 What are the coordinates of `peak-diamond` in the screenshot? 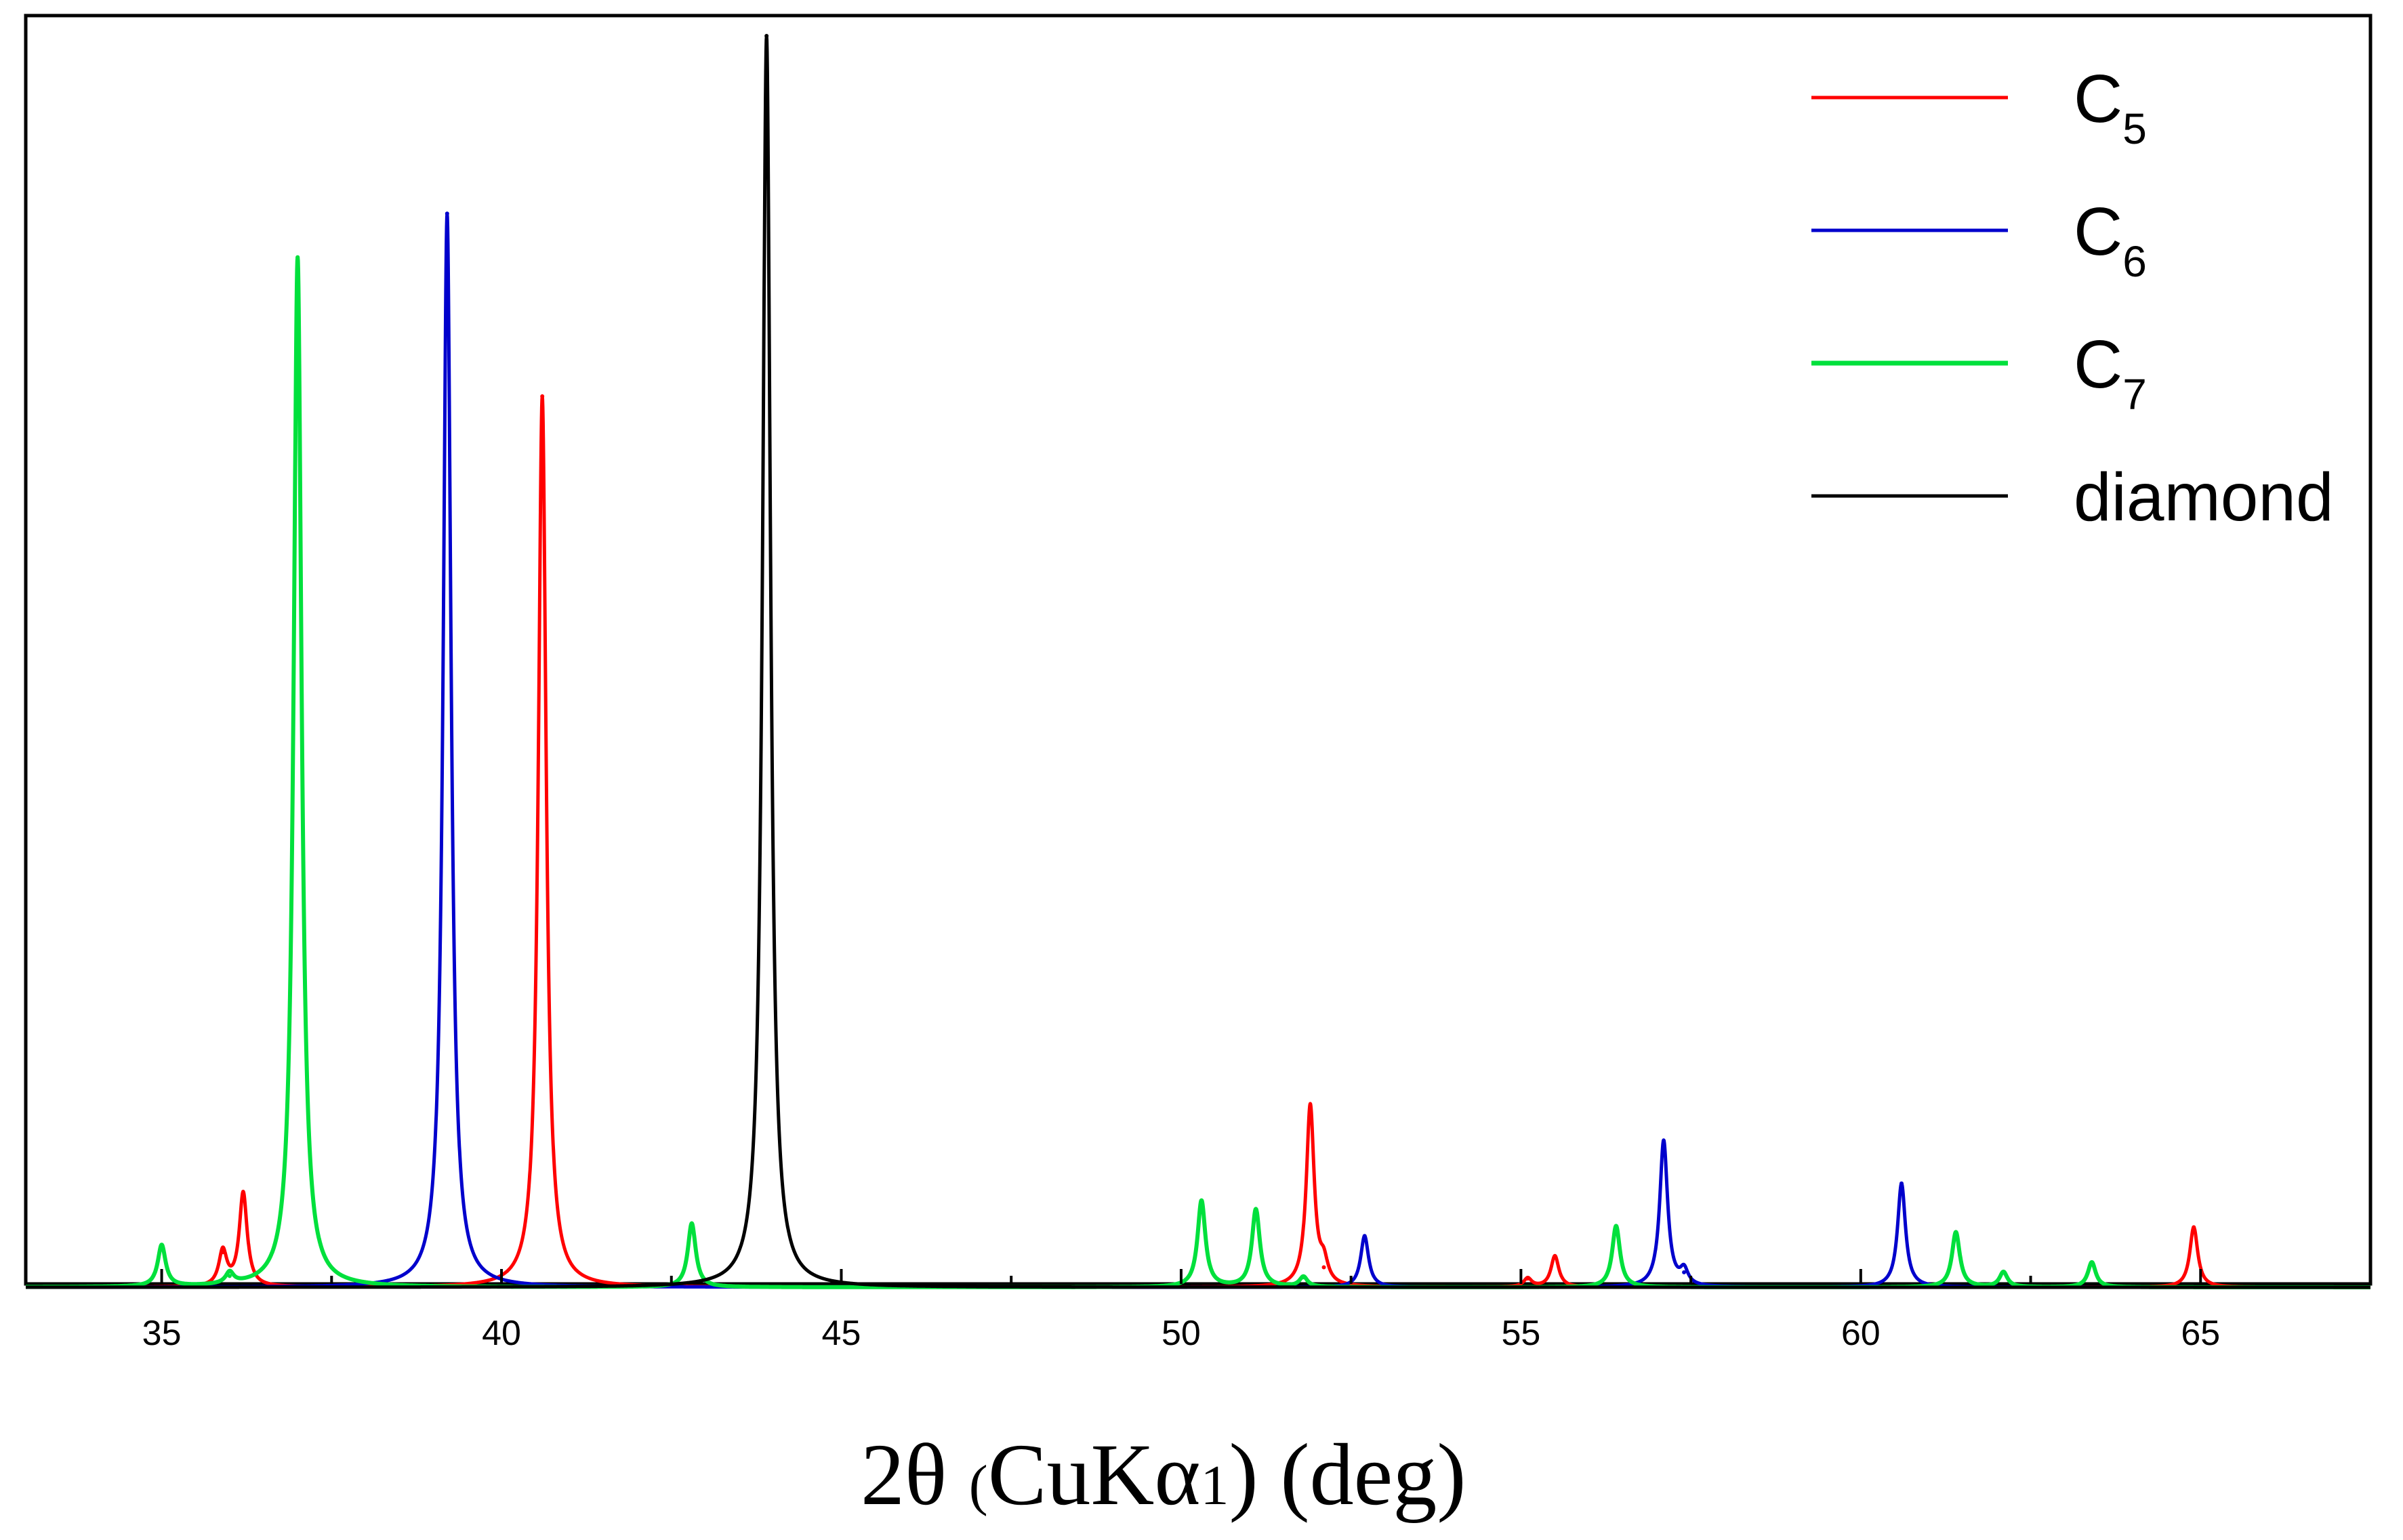 It's located at (766, 36).